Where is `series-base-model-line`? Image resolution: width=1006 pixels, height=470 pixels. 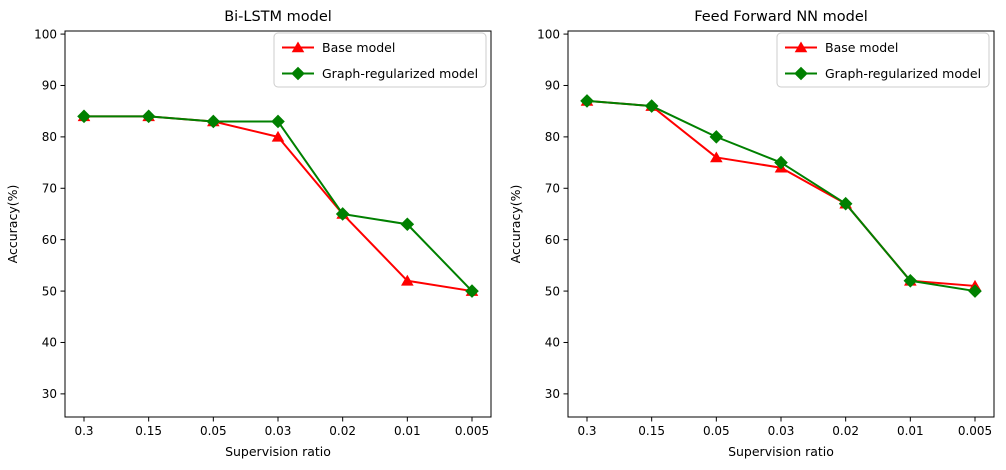 series-base-model-line is located at coordinates (278, 204).